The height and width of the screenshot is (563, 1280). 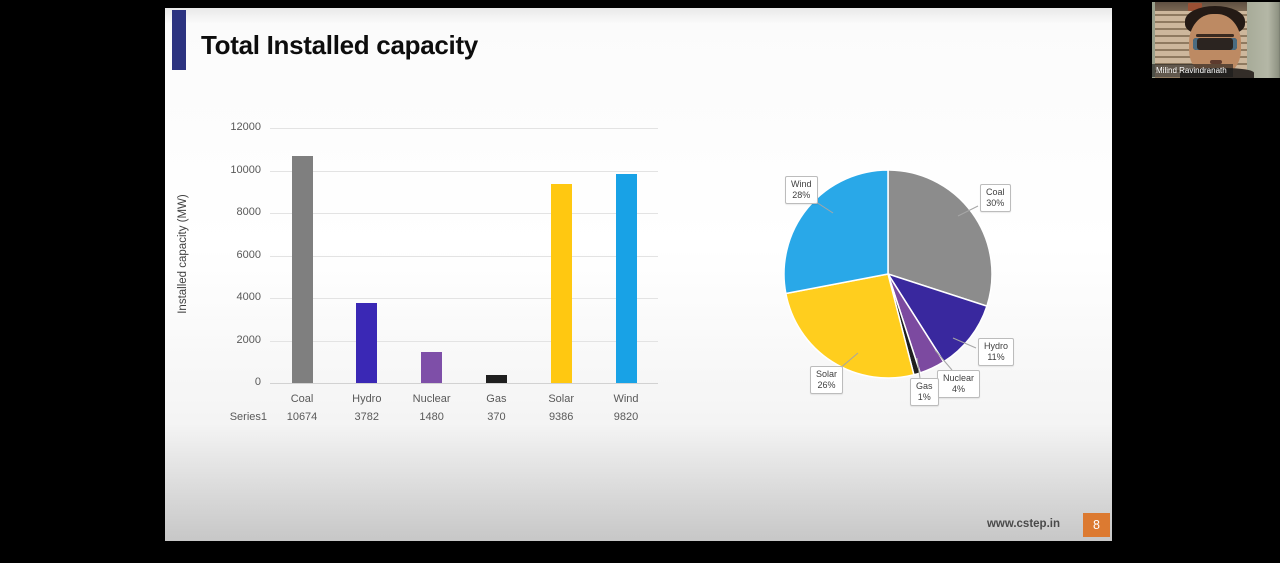 What do you see at coordinates (626, 278) in the screenshot?
I see `bar-wind` at bounding box center [626, 278].